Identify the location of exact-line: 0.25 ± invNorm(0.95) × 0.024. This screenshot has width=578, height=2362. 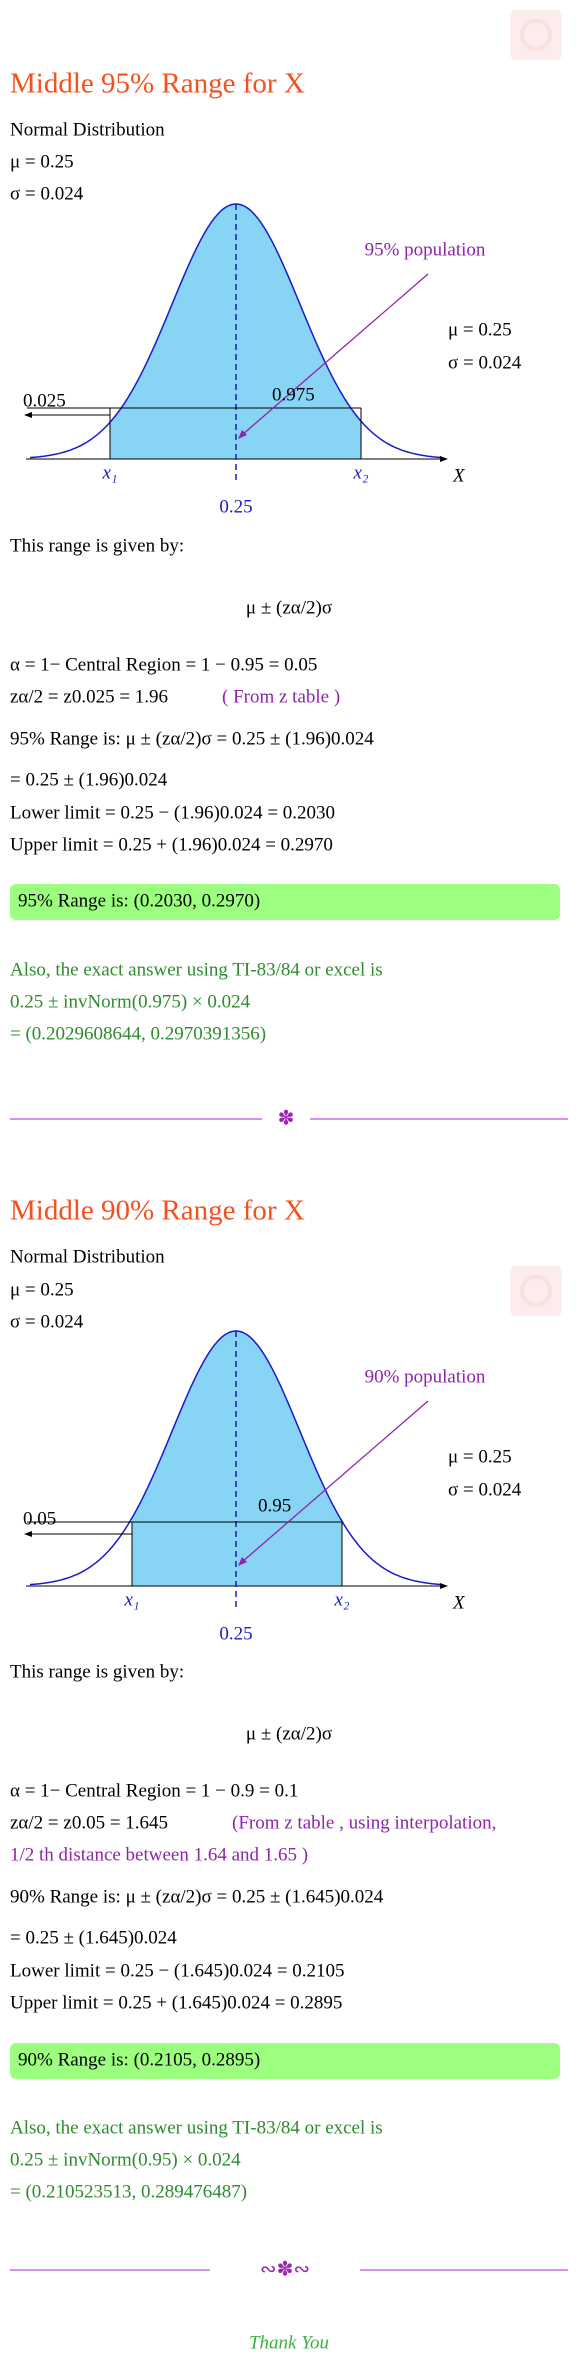
(125, 2159).